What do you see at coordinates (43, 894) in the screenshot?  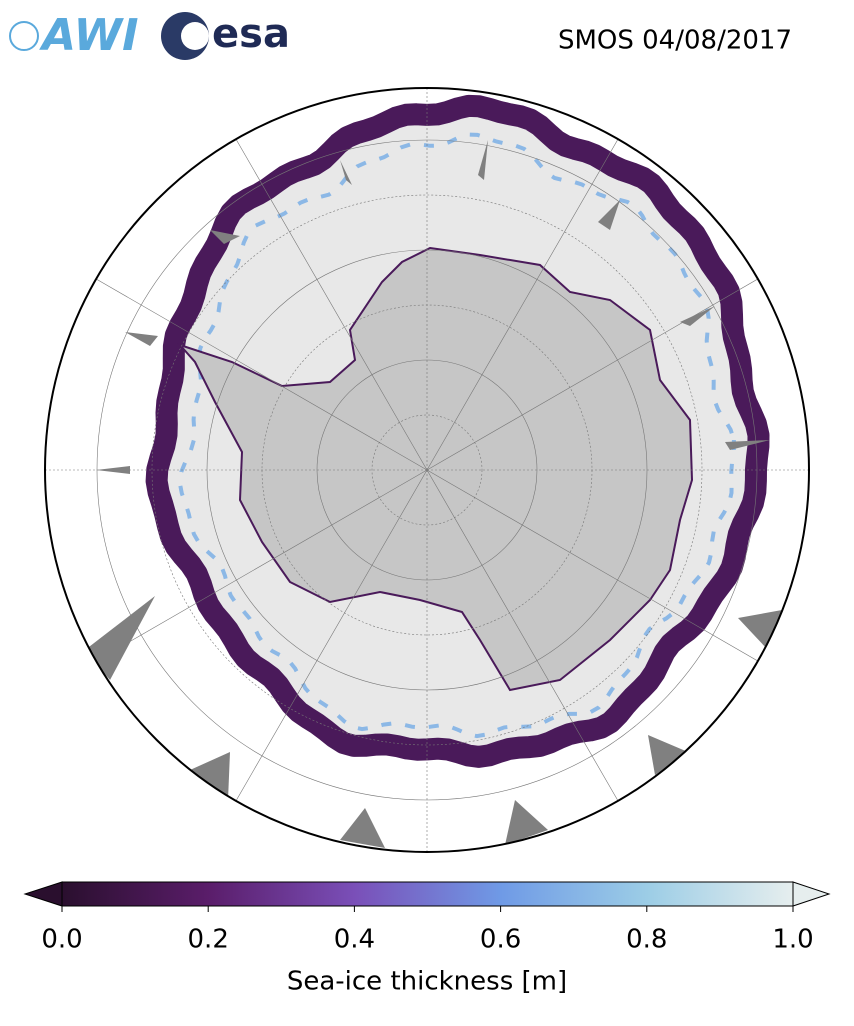 I see `colorbar-extend-min` at bounding box center [43, 894].